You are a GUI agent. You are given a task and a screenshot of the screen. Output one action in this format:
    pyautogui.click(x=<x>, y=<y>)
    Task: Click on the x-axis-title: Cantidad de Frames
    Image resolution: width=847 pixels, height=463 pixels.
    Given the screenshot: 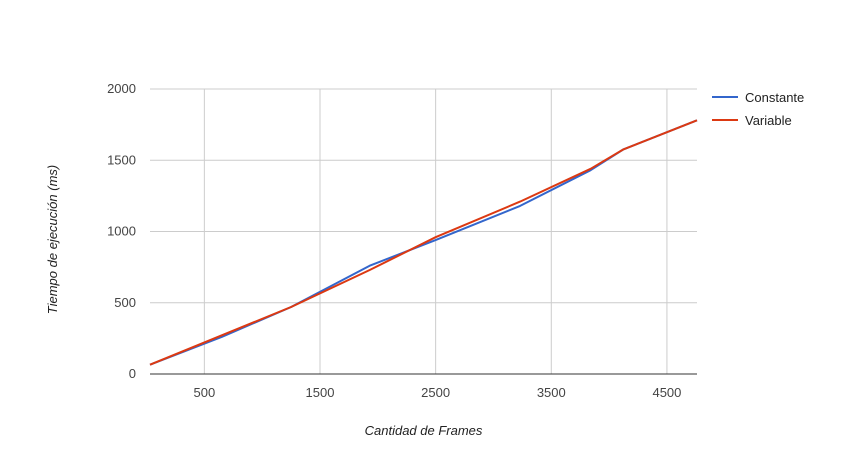 What is the action you would take?
    pyautogui.click(x=424, y=430)
    